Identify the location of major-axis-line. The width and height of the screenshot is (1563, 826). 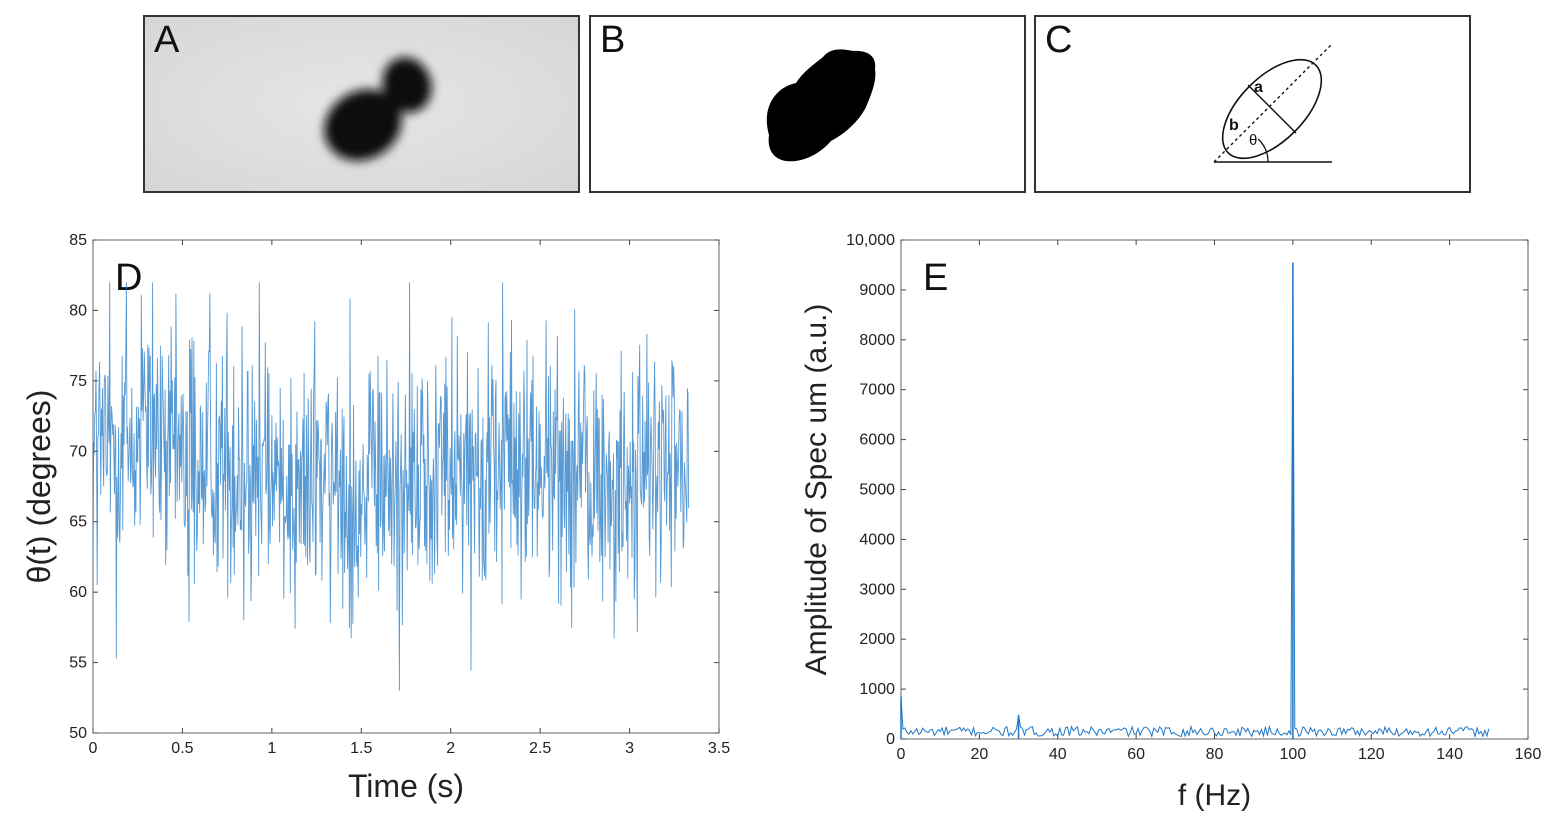
(1273, 103).